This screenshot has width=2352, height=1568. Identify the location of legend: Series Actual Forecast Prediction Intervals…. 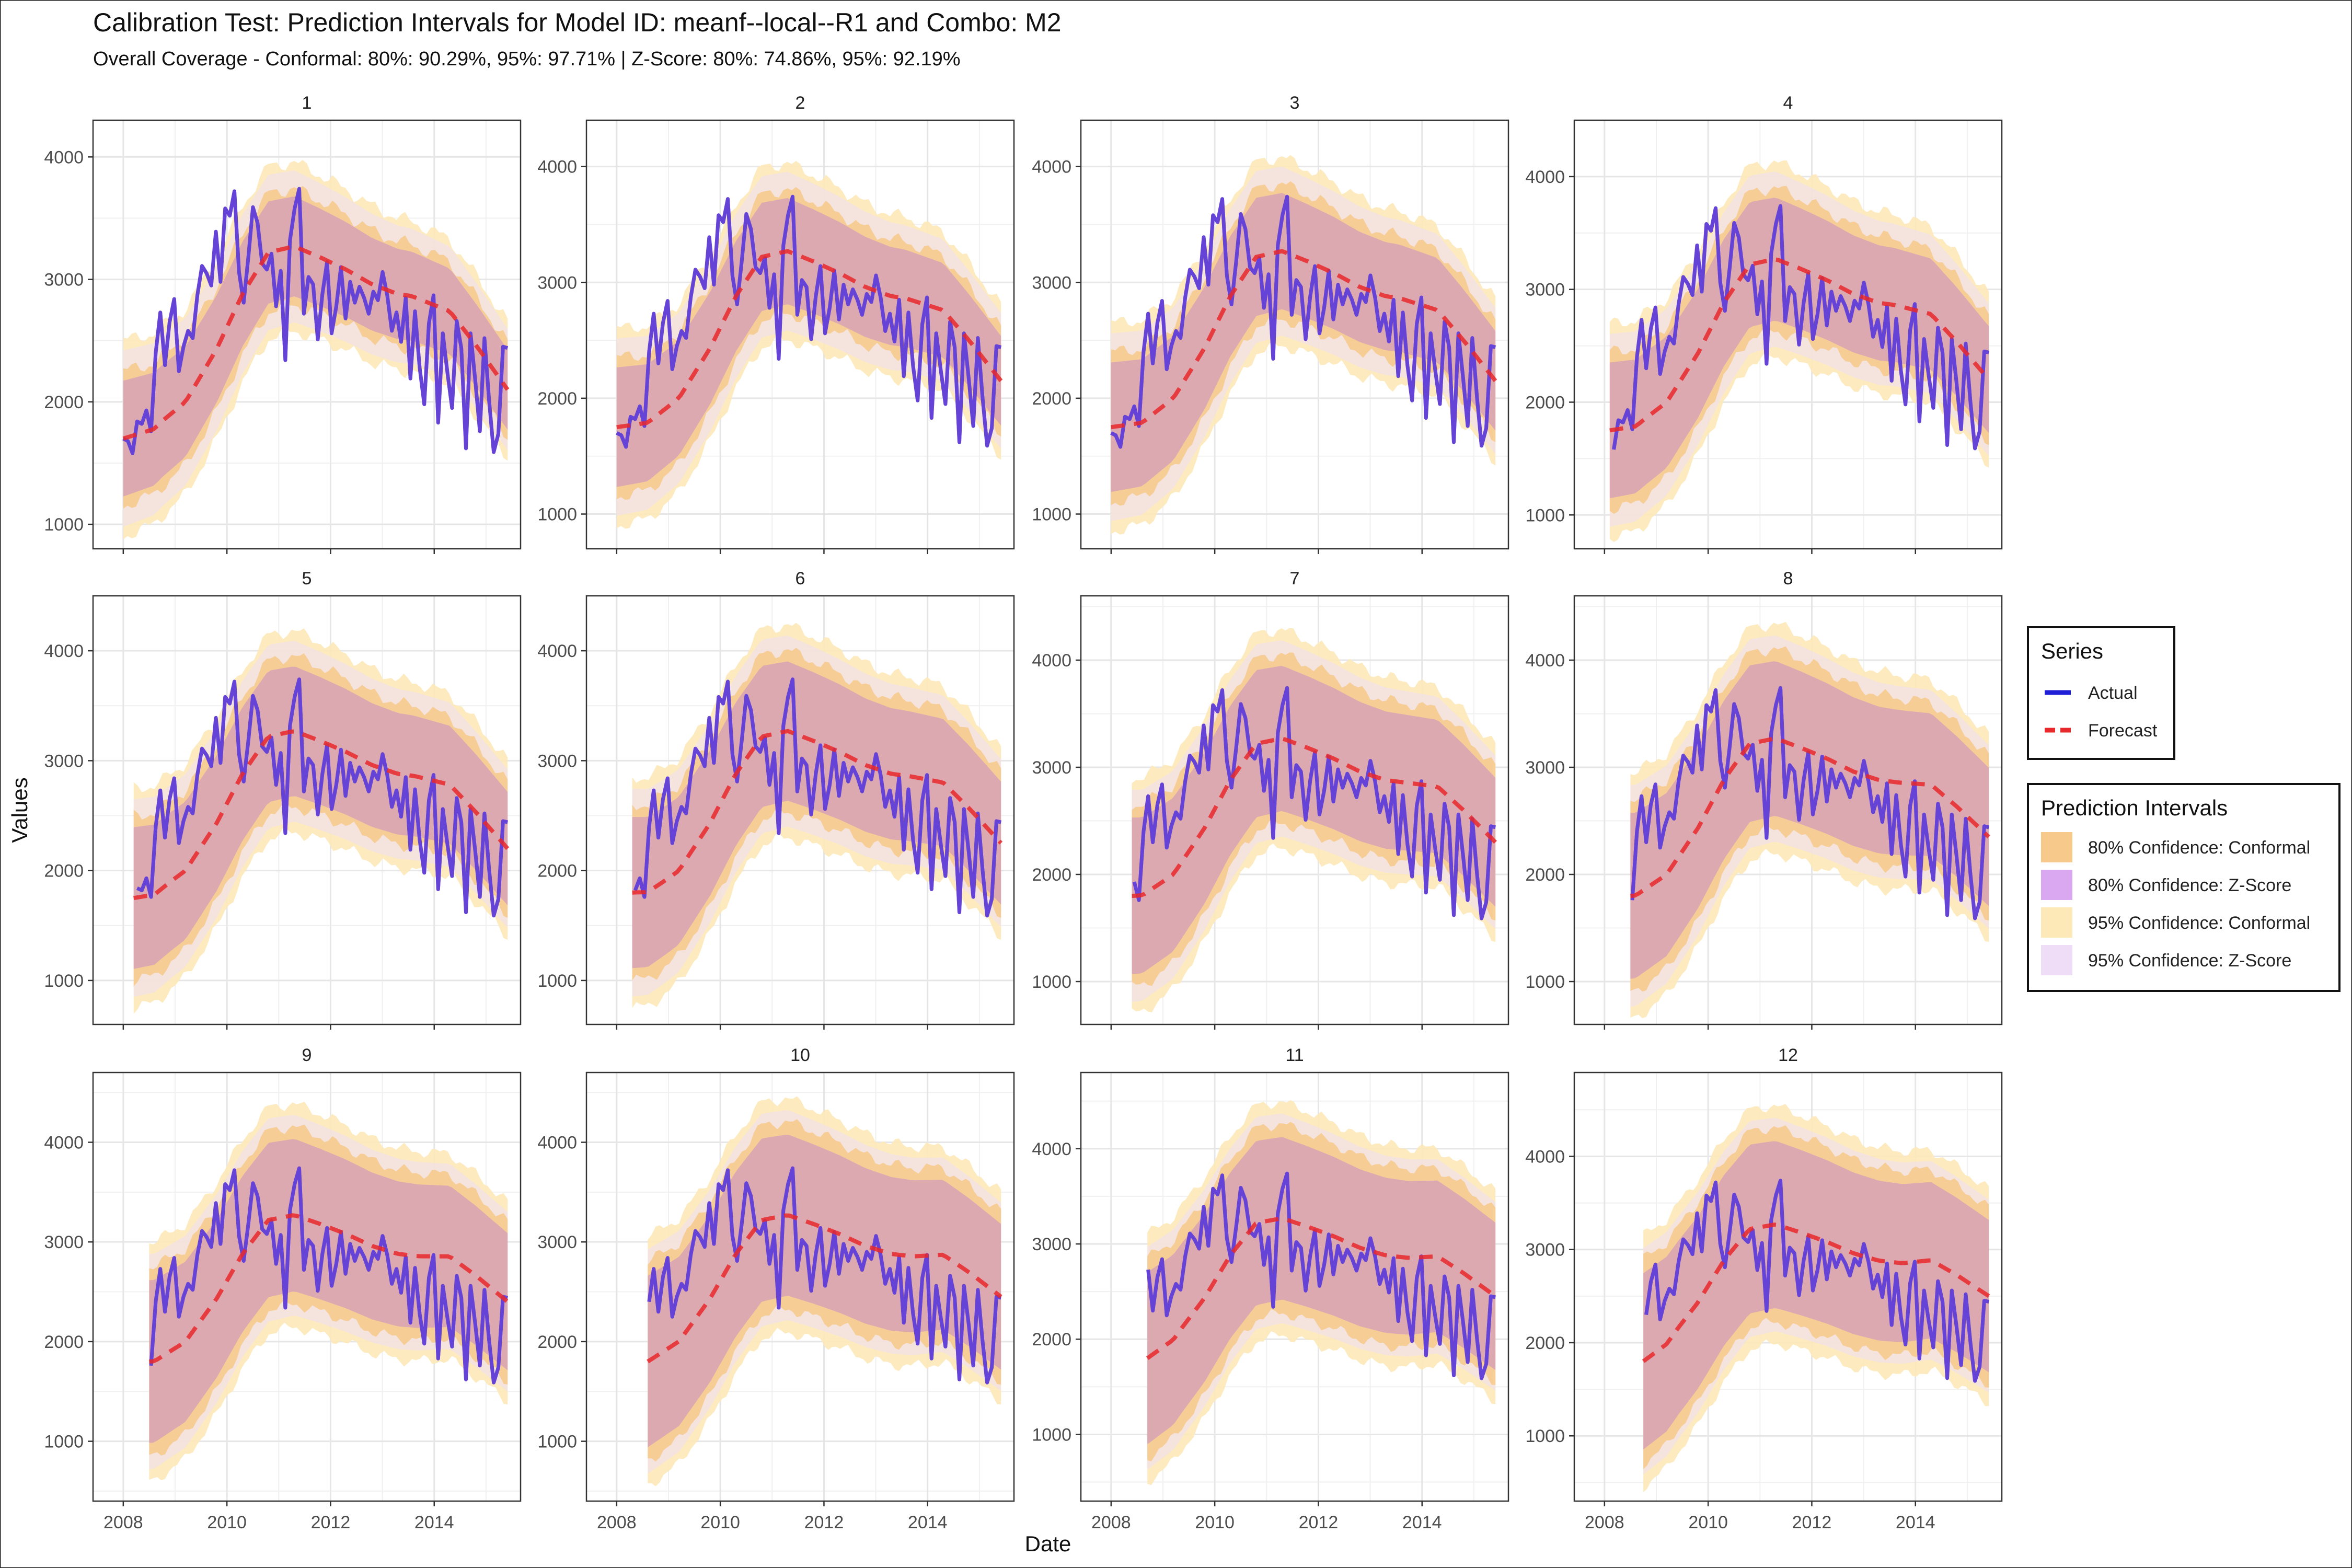
(2184, 809).